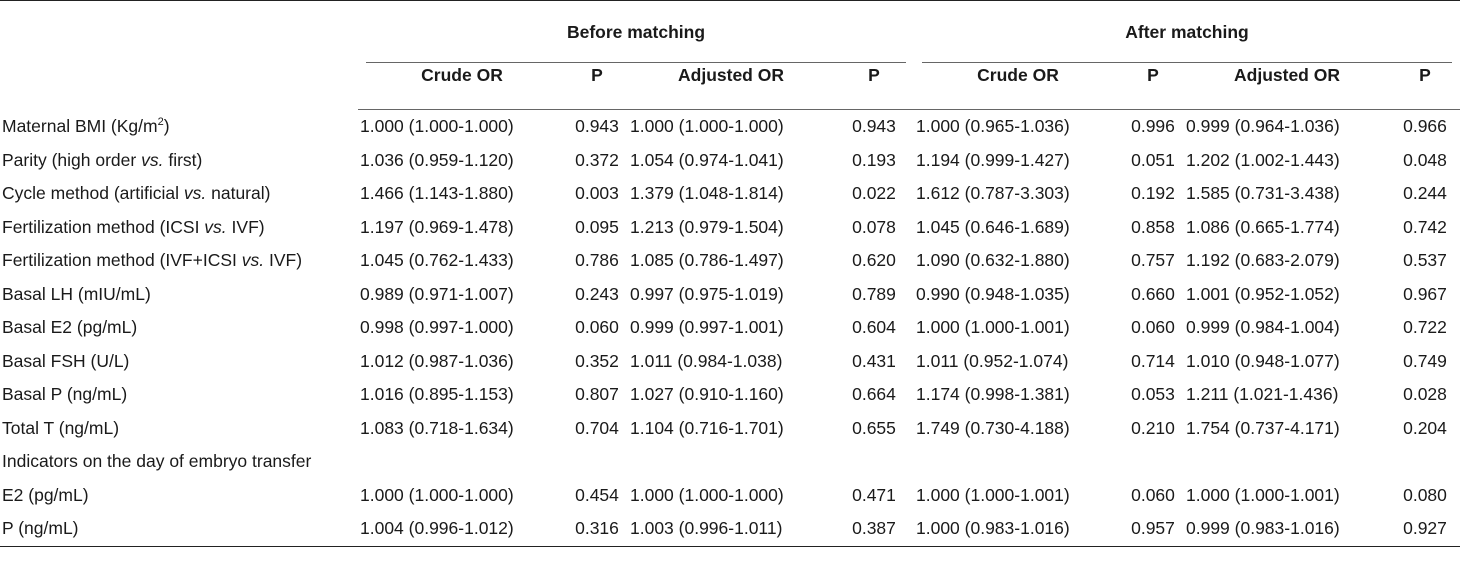 This screenshot has height=565, width=1460. What do you see at coordinates (1425, 293) in the screenshot?
I see `p-value-cell: 0.967` at bounding box center [1425, 293].